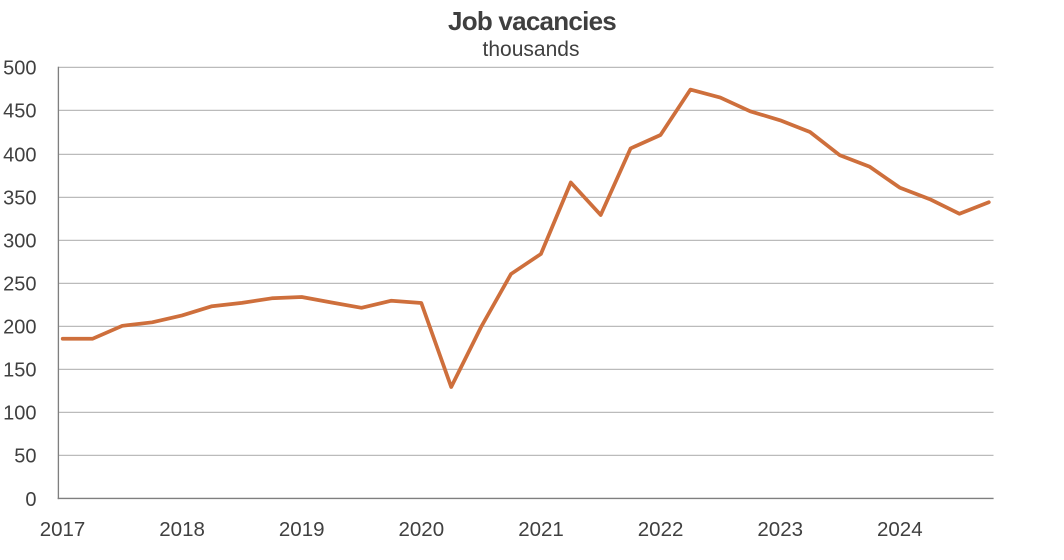  Describe the element at coordinates (25, 457) in the screenshot. I see `svg-text: 50` at that location.